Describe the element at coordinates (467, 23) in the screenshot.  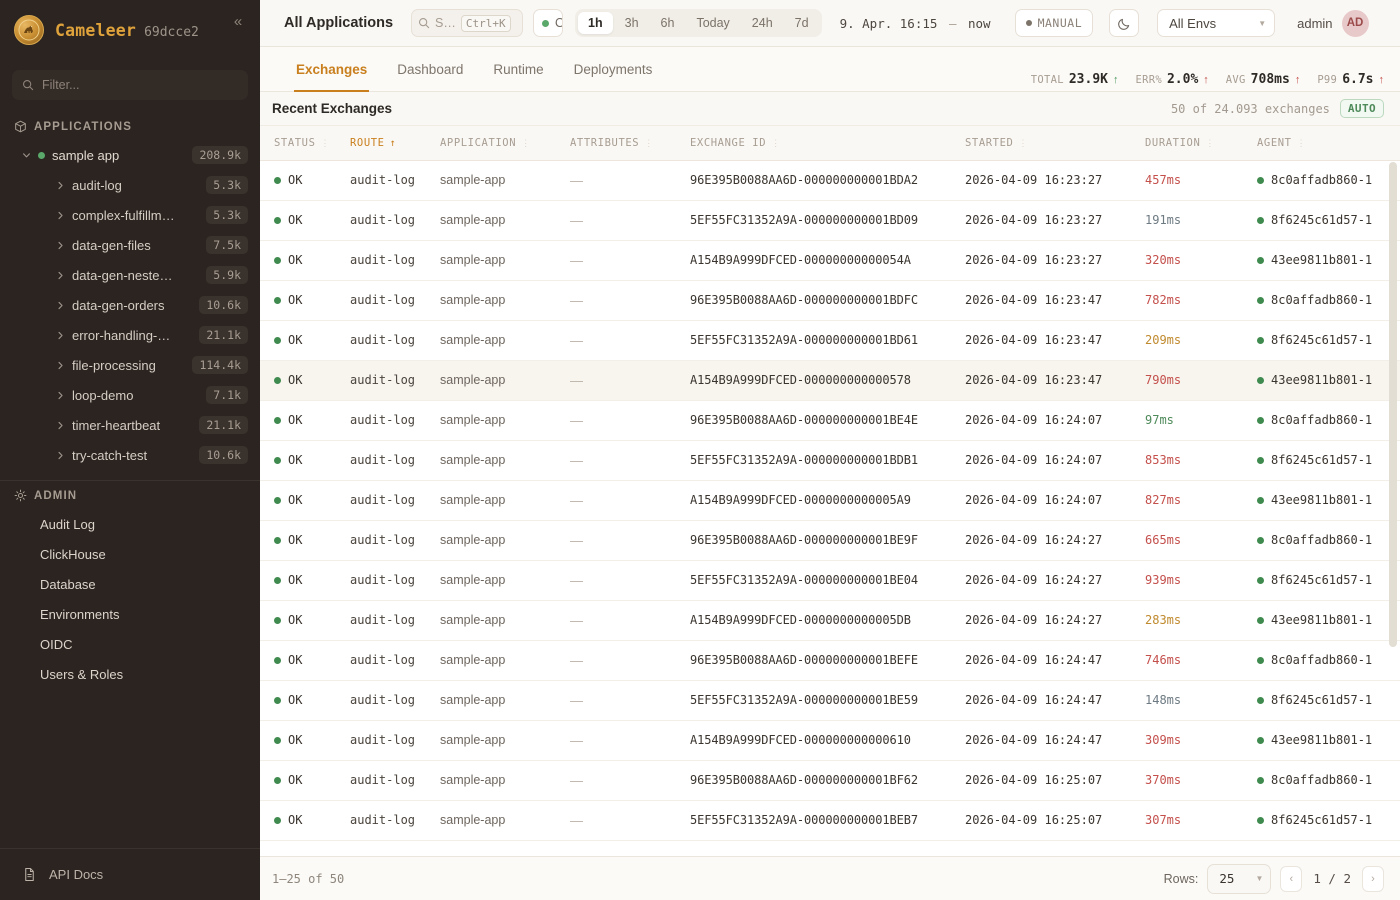
I see `search-input: S… Ctrl+K` at that location.